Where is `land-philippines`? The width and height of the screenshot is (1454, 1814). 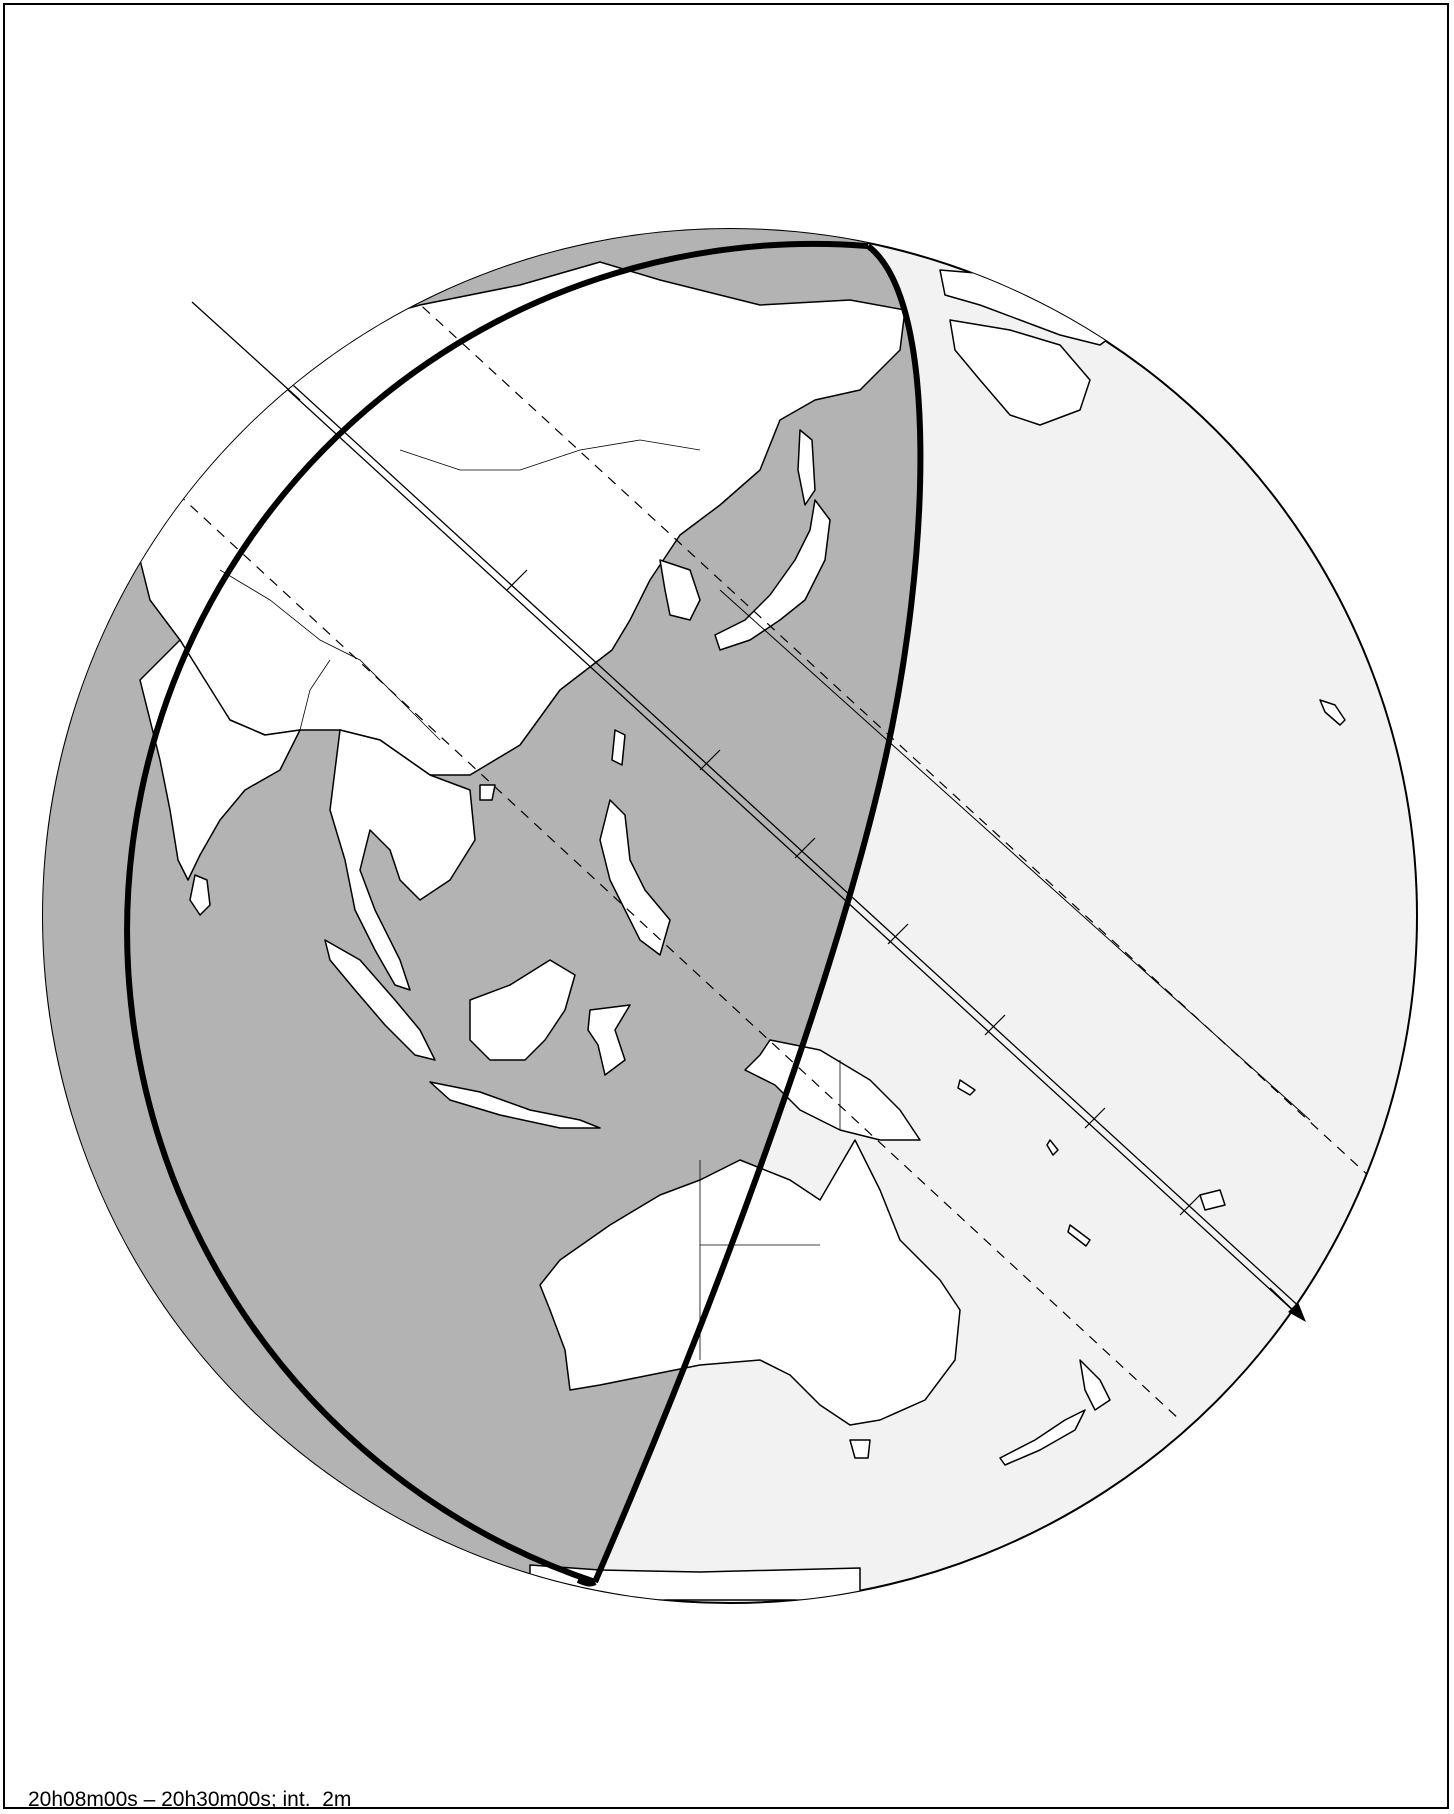 land-philippines is located at coordinates (635, 877).